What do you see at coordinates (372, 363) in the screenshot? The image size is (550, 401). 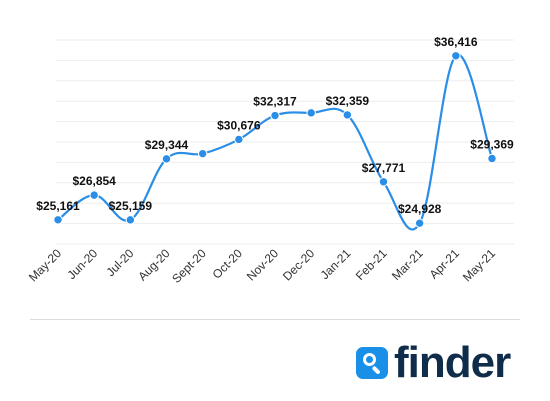 I see `magnifier-icon` at bounding box center [372, 363].